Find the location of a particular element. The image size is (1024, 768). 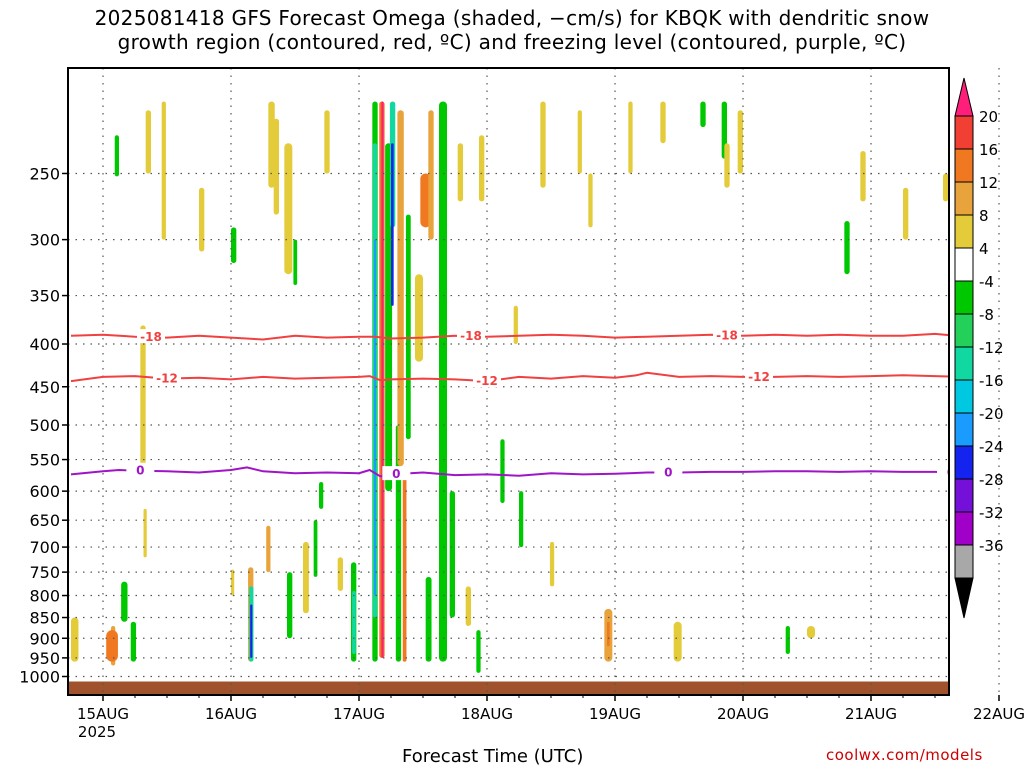

y-tick-label-450: 450 is located at coordinates (44, 387).